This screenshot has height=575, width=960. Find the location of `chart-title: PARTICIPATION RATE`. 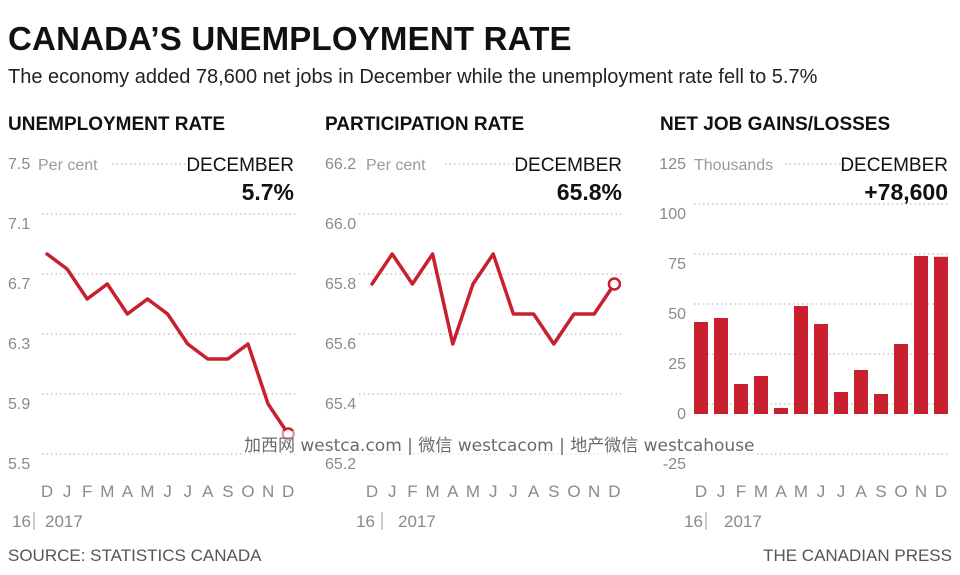

chart-title: PARTICIPATION RATE is located at coordinates (424, 124).